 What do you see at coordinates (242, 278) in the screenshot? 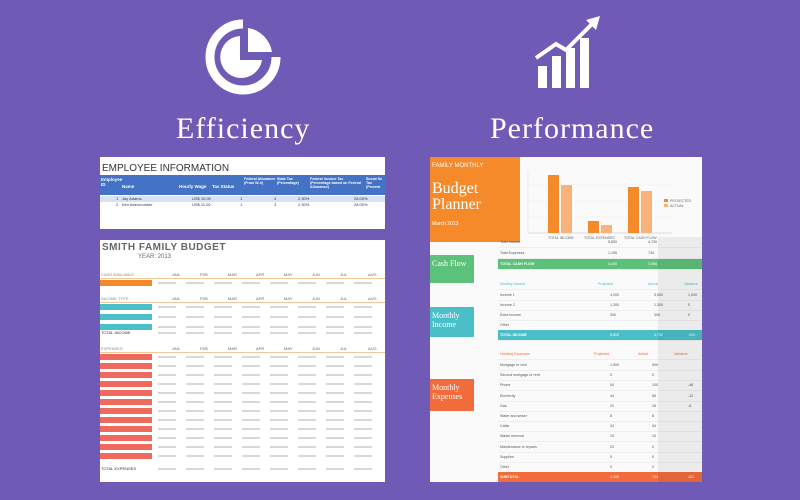
I see `section-rule` at bounding box center [242, 278].